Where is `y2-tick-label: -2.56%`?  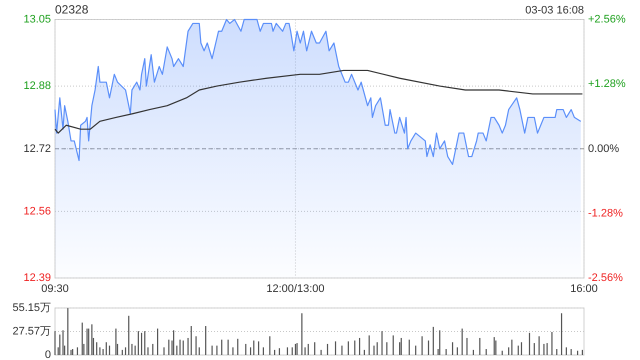 y2-tick-label: -2.56% is located at coordinates (606, 278).